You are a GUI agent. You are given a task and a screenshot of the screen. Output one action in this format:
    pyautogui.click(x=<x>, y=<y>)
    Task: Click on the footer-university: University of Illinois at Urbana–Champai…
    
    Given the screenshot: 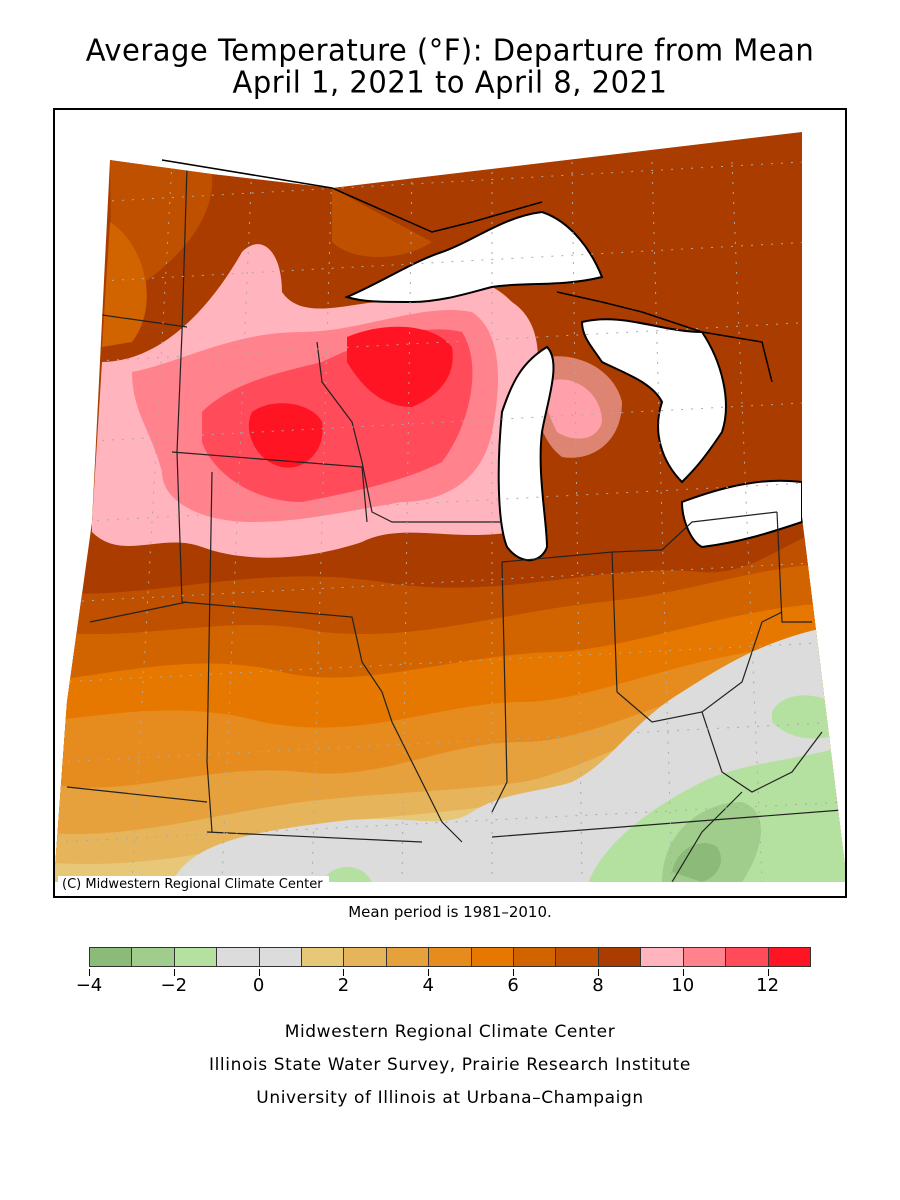 What is the action you would take?
    pyautogui.click(x=450, y=1098)
    